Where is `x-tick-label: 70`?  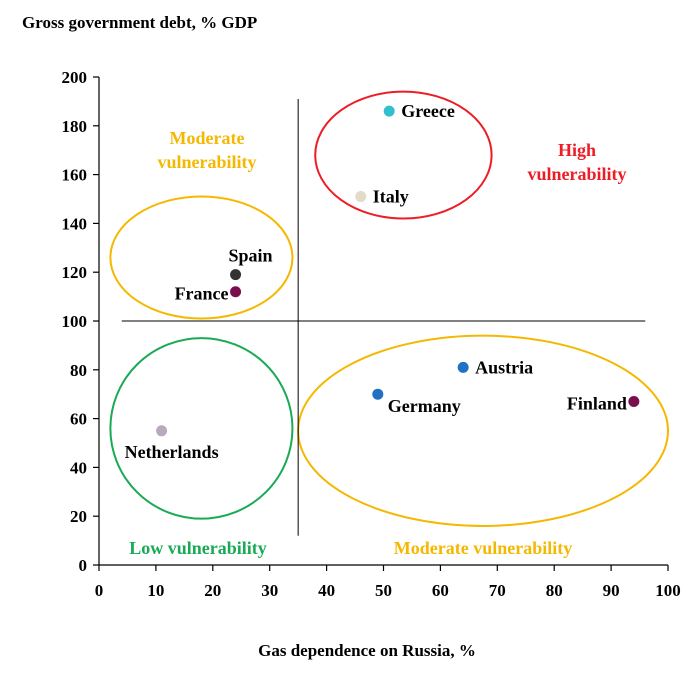
x-tick-label: 70 is located at coordinates (497, 590).